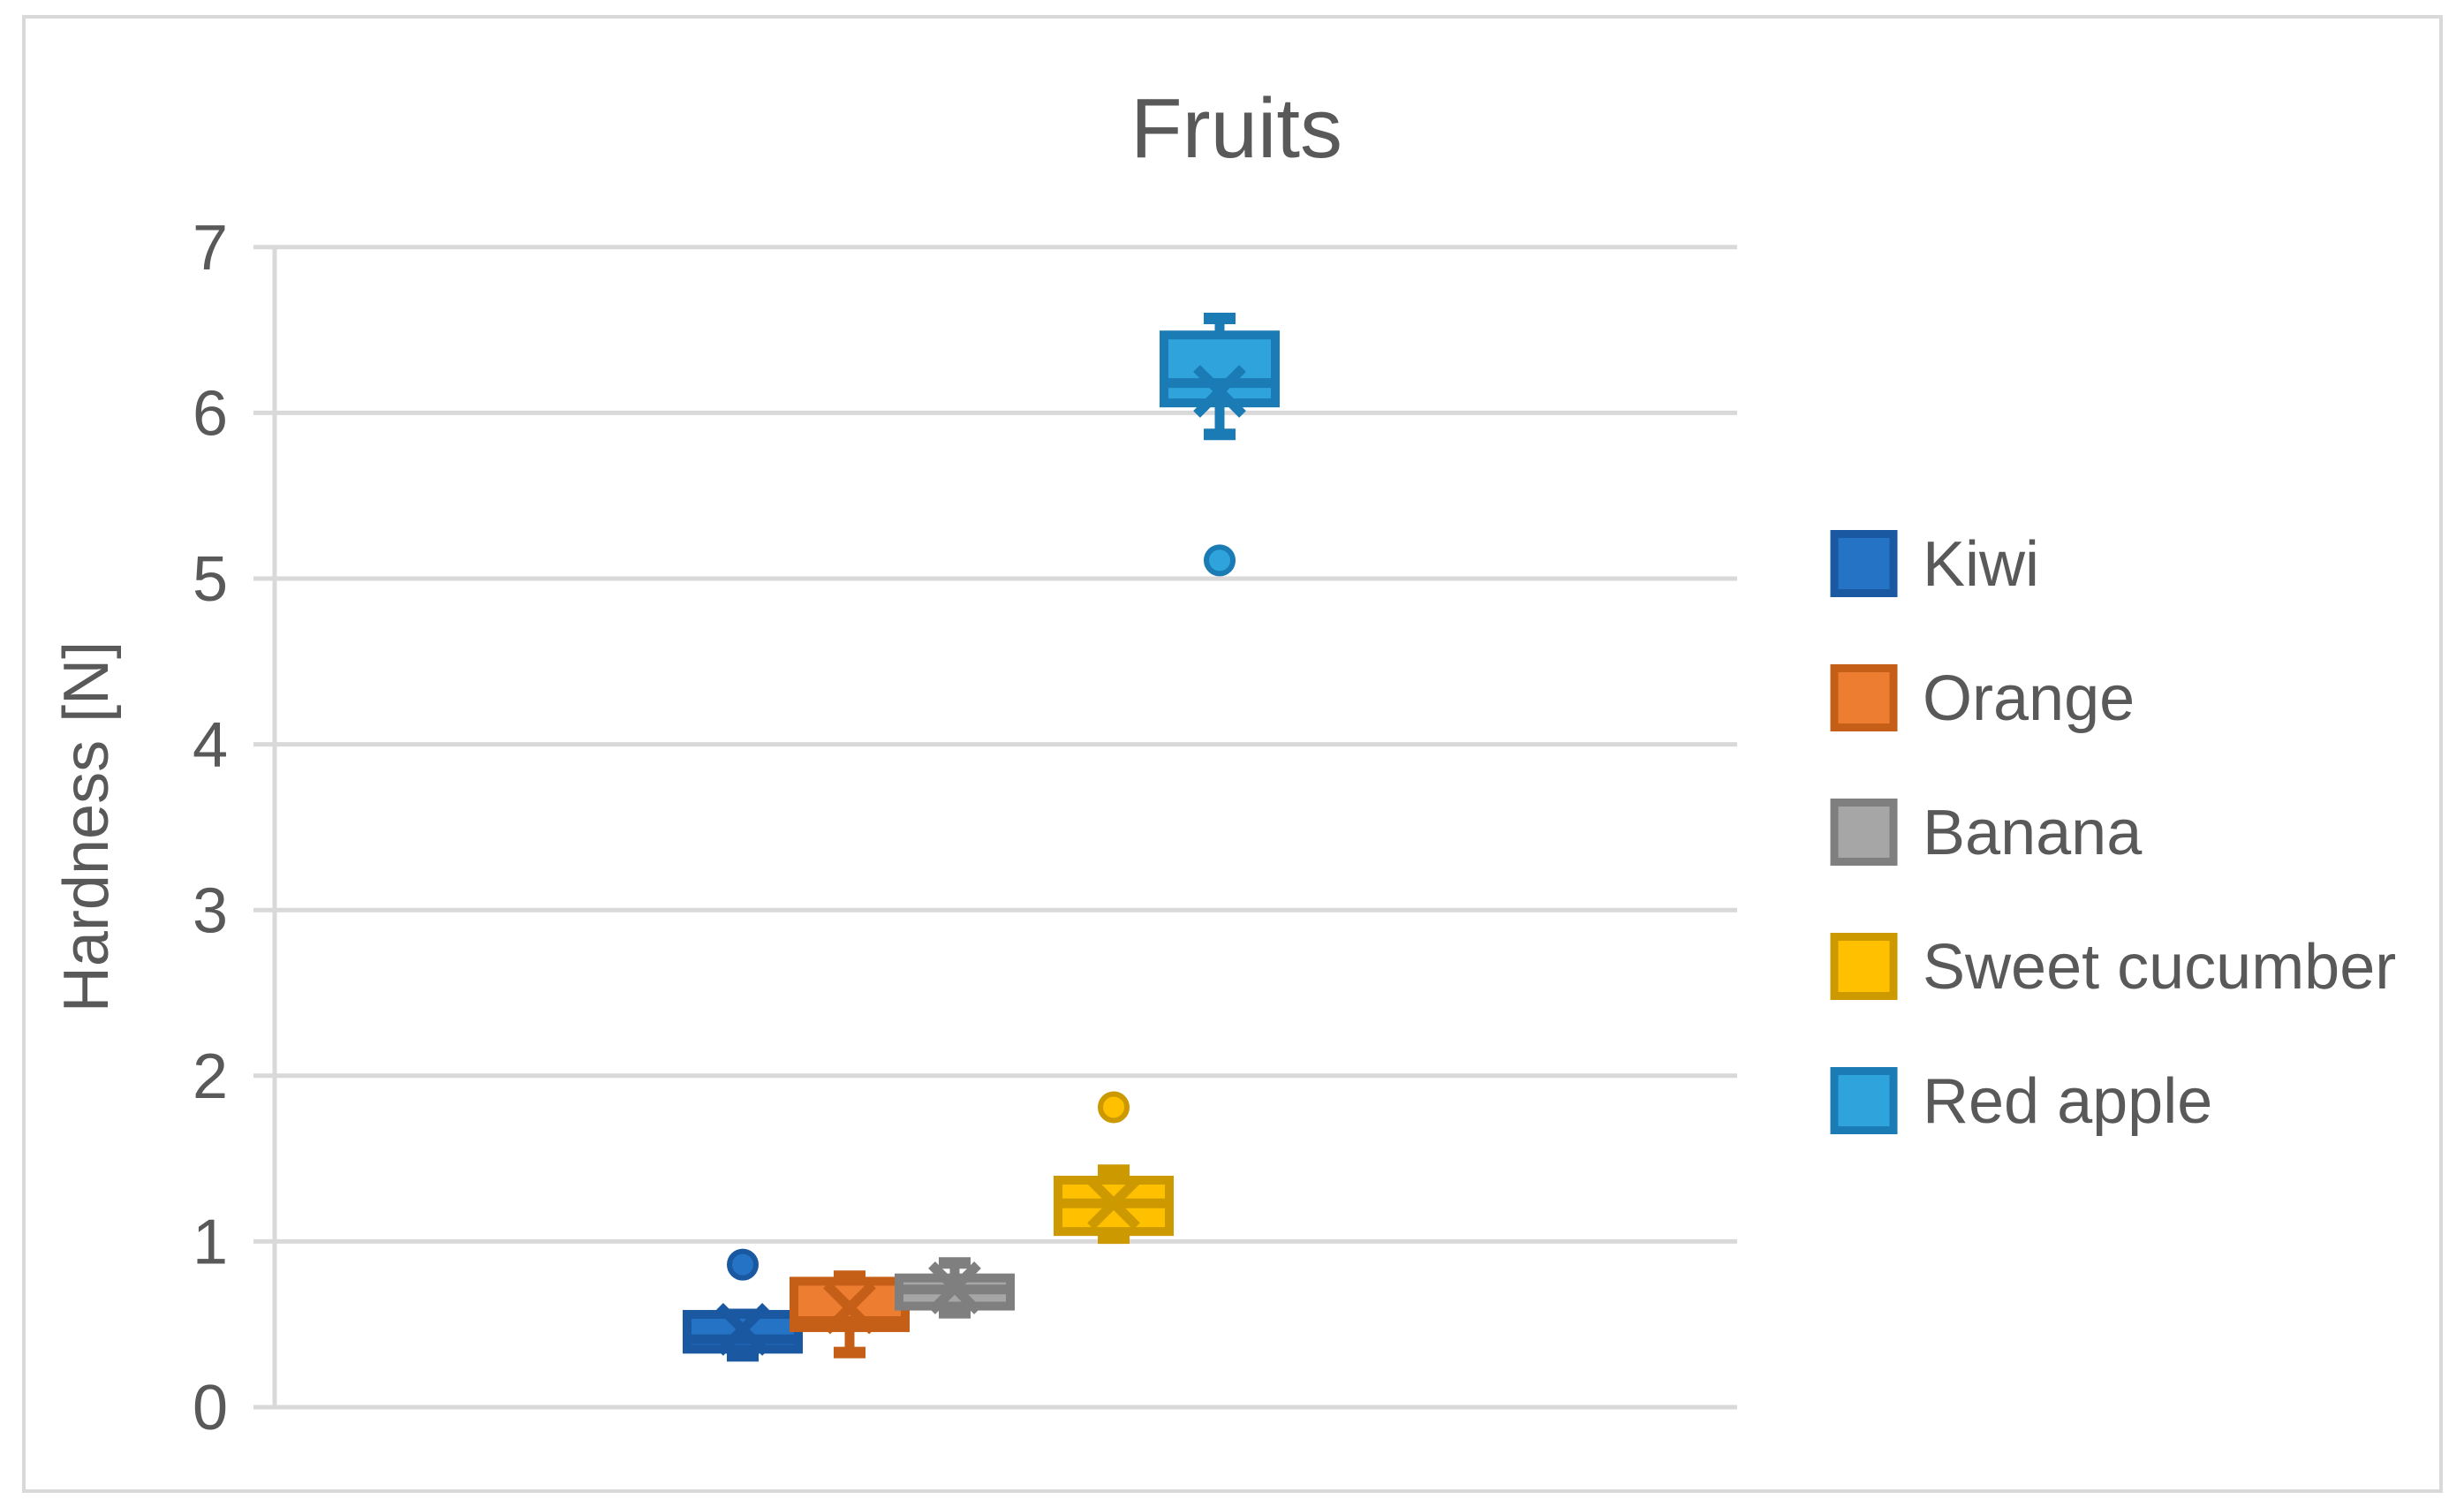  Describe the element at coordinates (1220, 444) in the screenshot. I see `series-red-apple` at that location.